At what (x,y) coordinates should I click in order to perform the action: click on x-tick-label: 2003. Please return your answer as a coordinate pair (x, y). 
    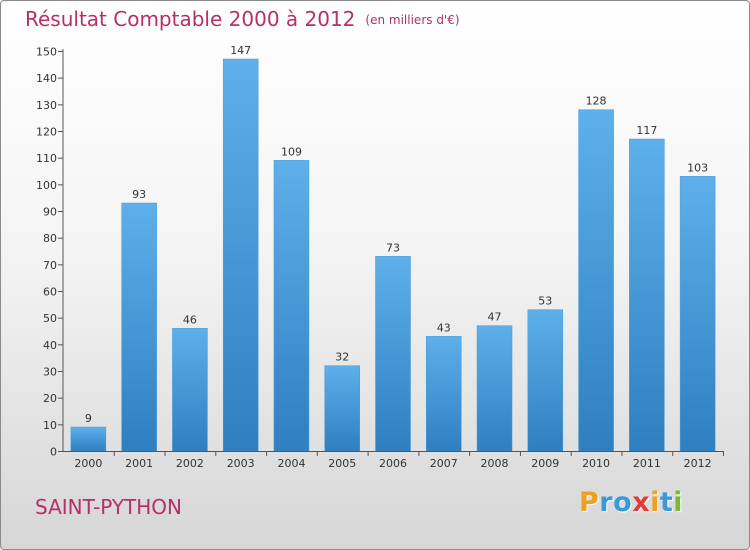
    Looking at the image, I should click on (241, 463).